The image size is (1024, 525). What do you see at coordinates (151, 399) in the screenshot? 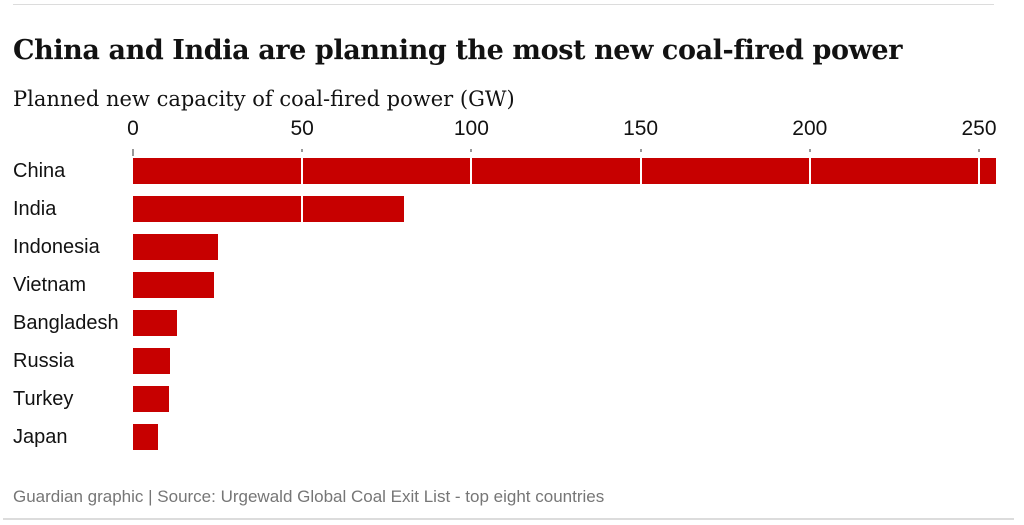
I see `bar-turkey` at bounding box center [151, 399].